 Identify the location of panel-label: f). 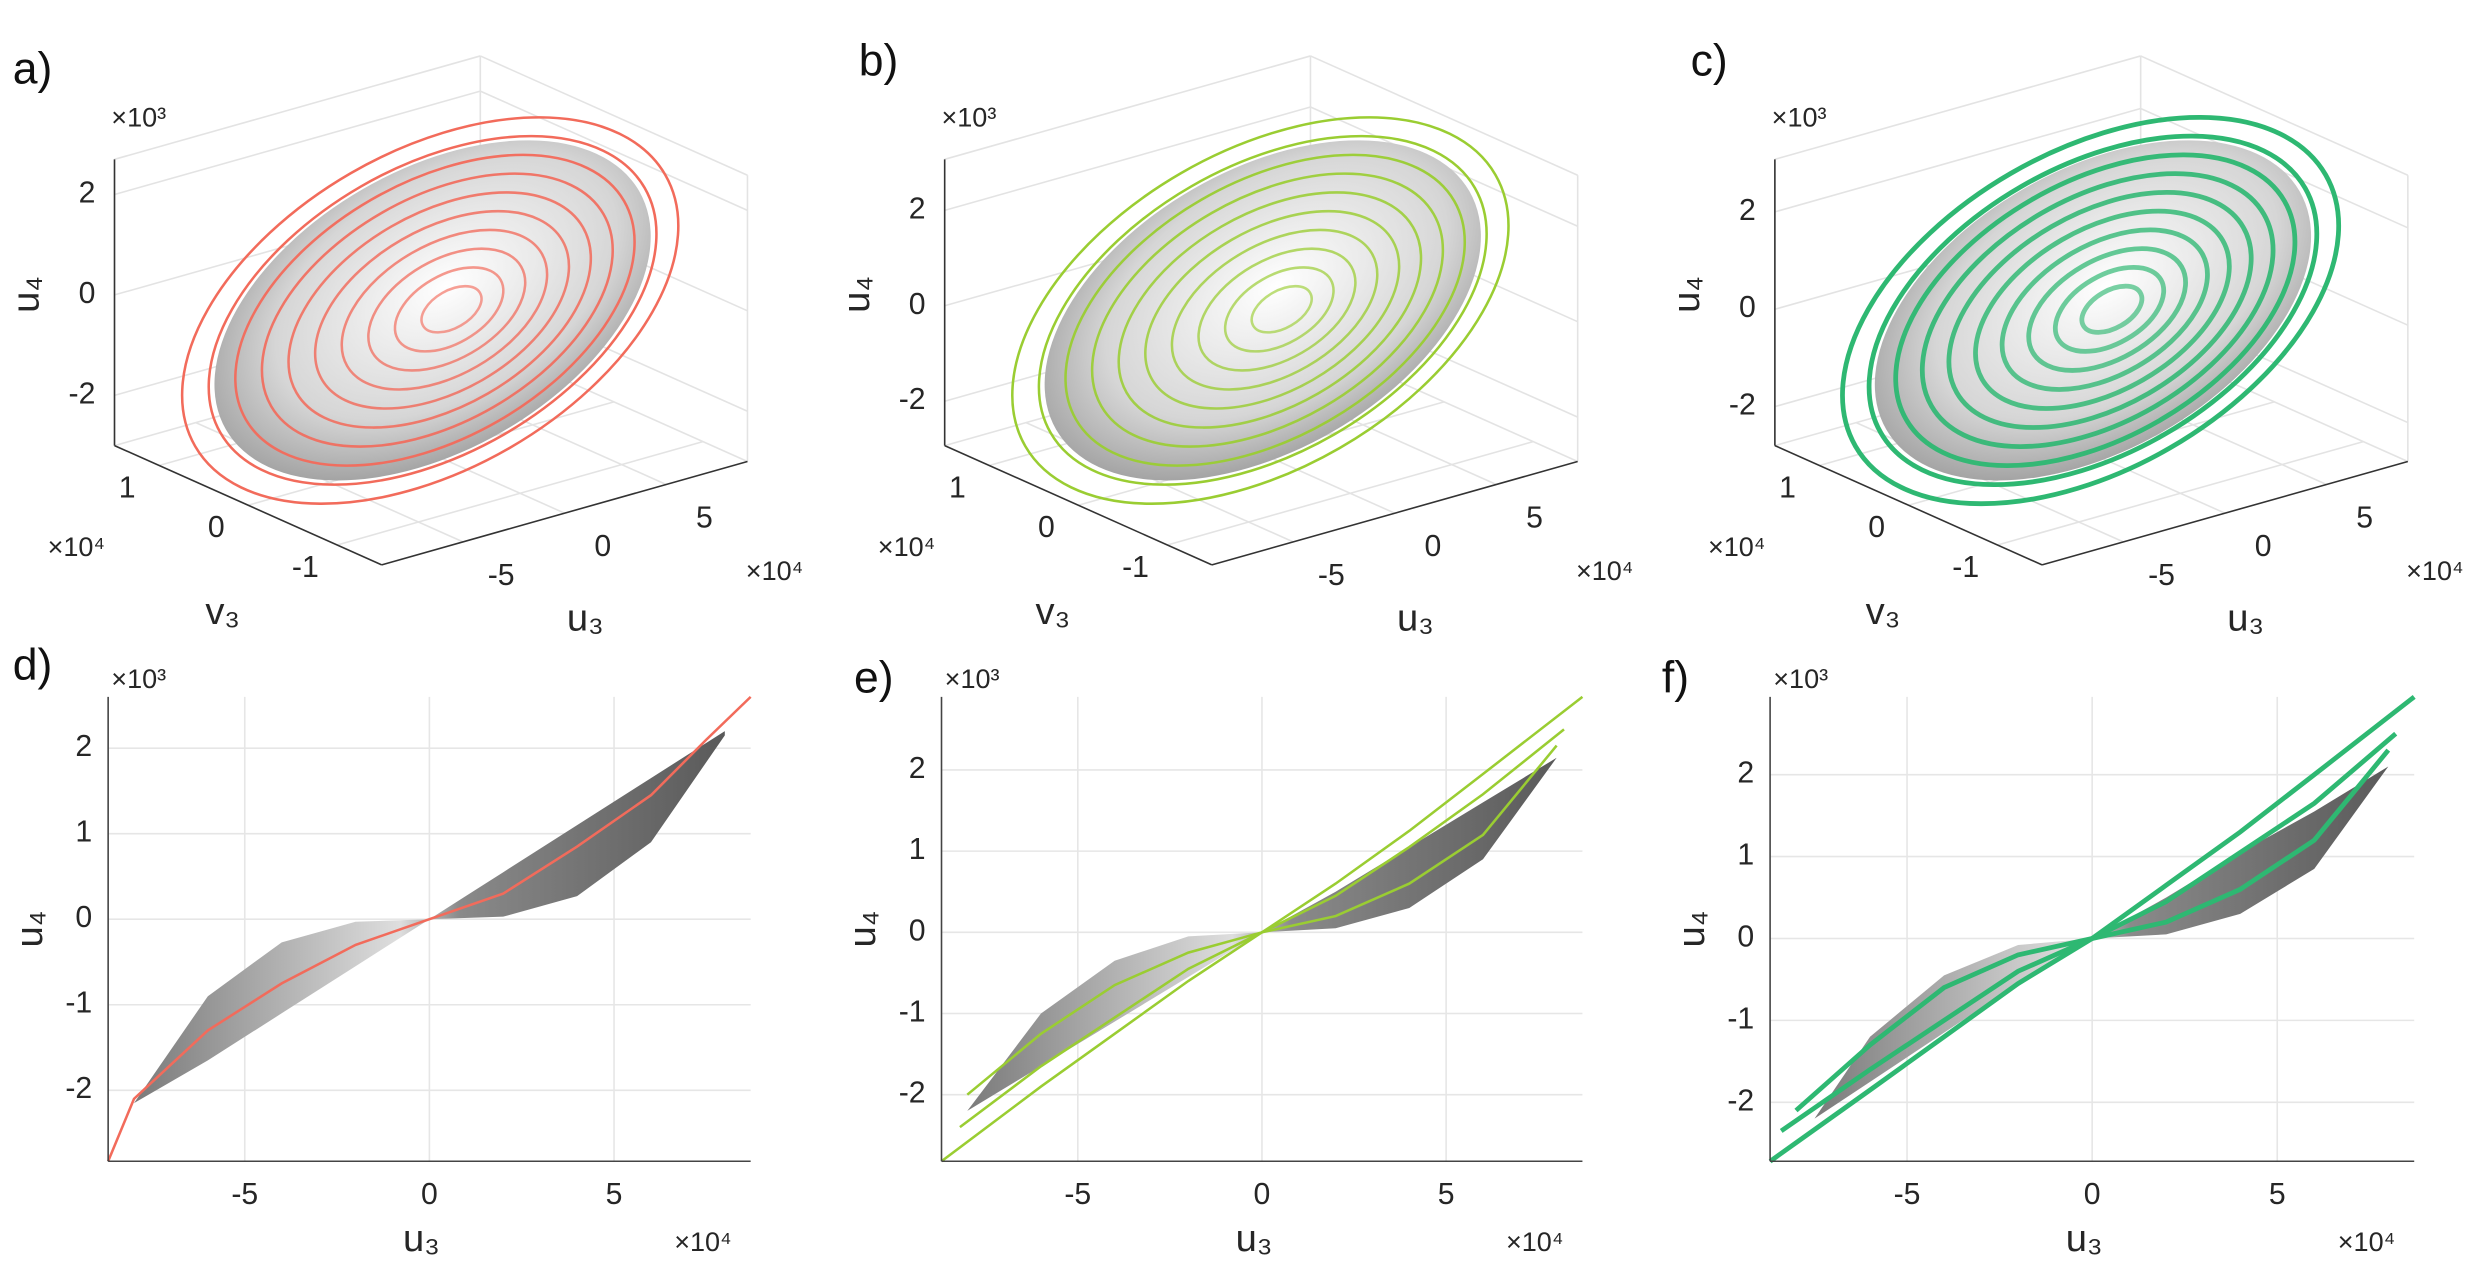
(1675, 678).